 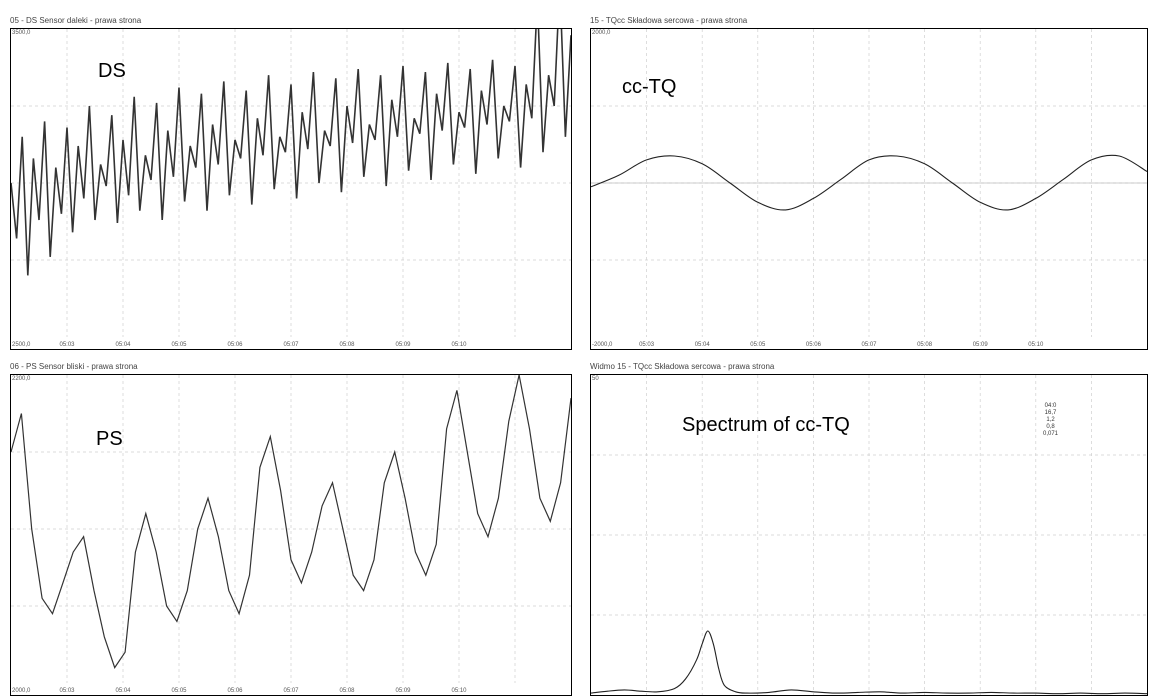 I want to click on y-min-label: 2500,0, so click(x=21, y=345).